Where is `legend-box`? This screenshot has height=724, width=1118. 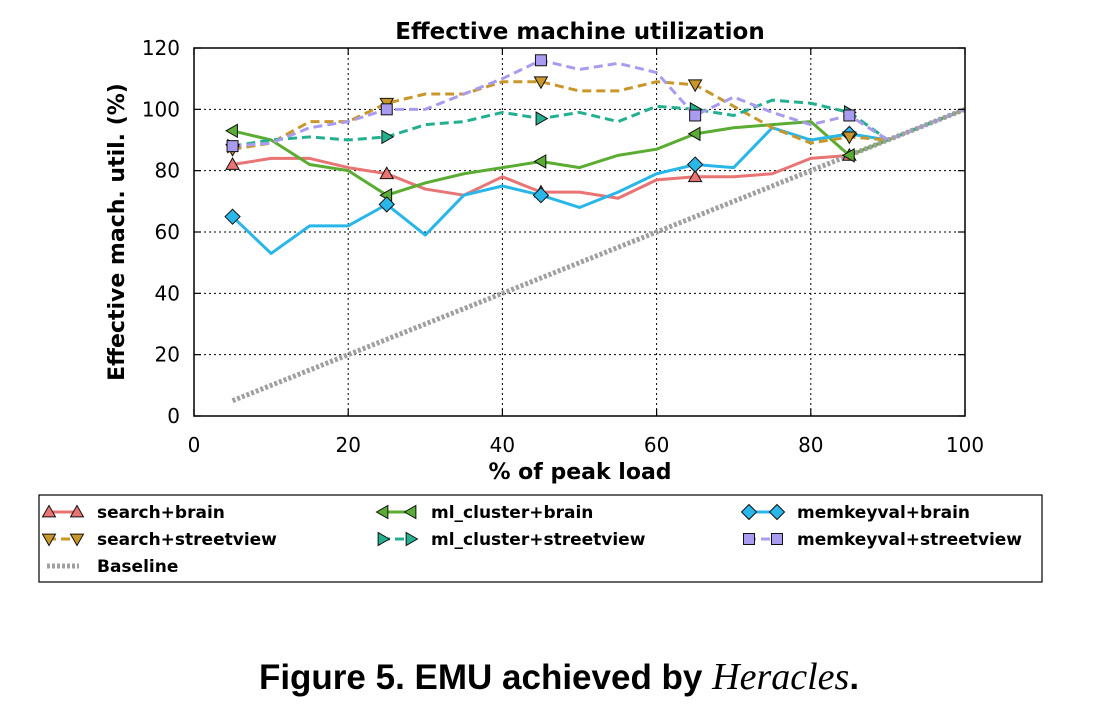
legend-box is located at coordinates (540, 538).